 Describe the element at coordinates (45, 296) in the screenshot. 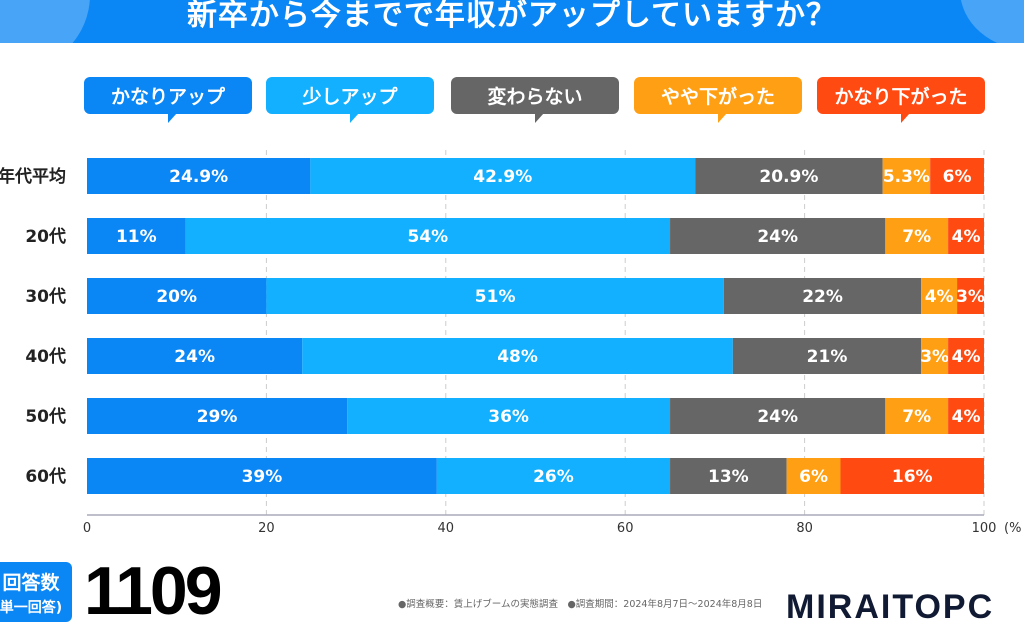

I see `row-label: 30代` at that location.